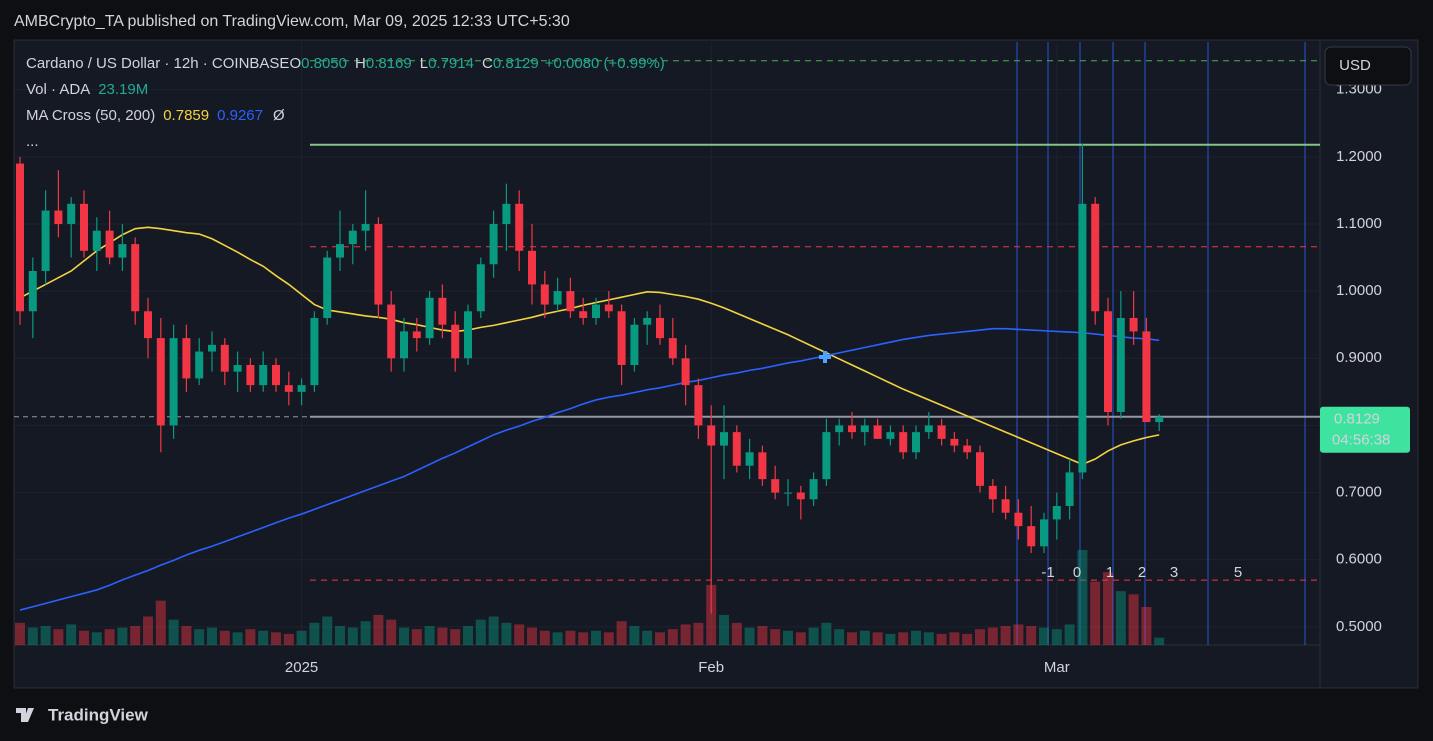  Describe the element at coordinates (25, 715) in the screenshot. I see `logo` at that location.